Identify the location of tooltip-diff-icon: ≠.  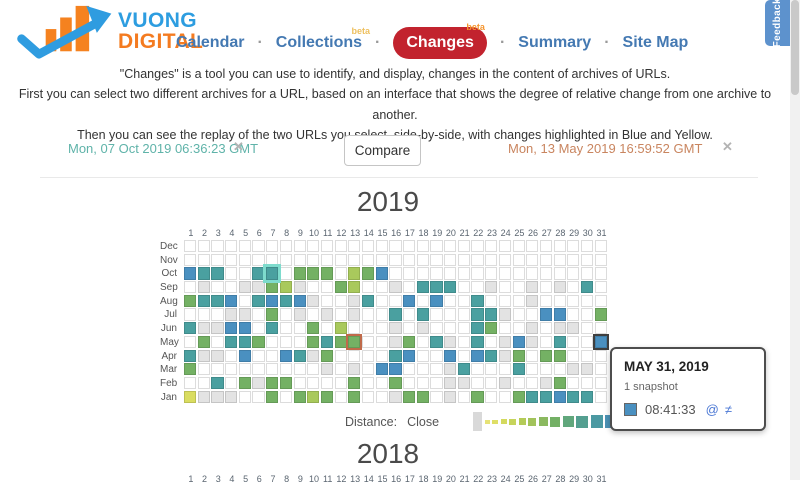
(728, 409).